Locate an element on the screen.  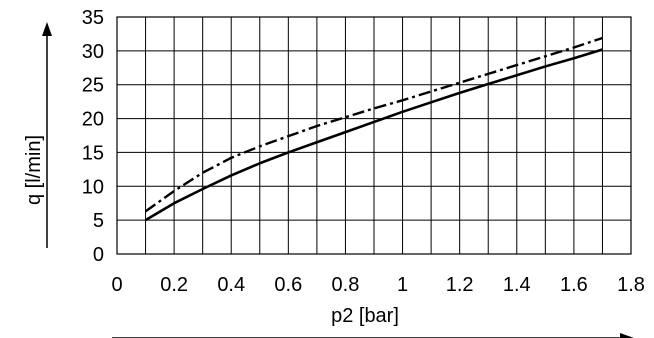
x-tick-label-1: 0.2 is located at coordinates (174, 285).